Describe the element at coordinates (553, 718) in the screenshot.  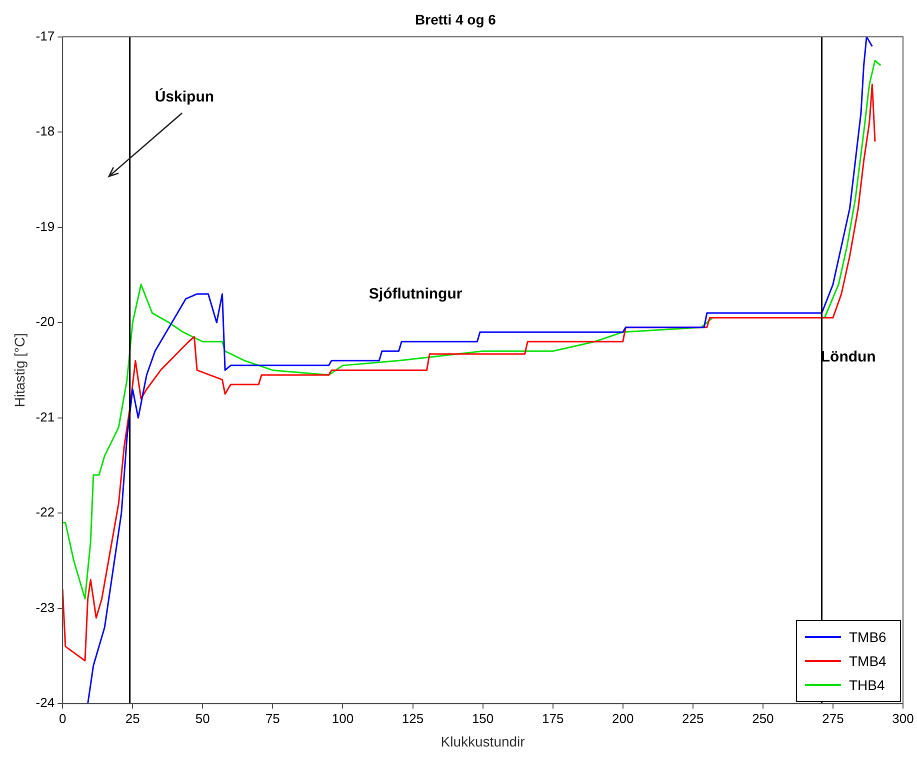
I see `x-tick-label: 175` at that location.